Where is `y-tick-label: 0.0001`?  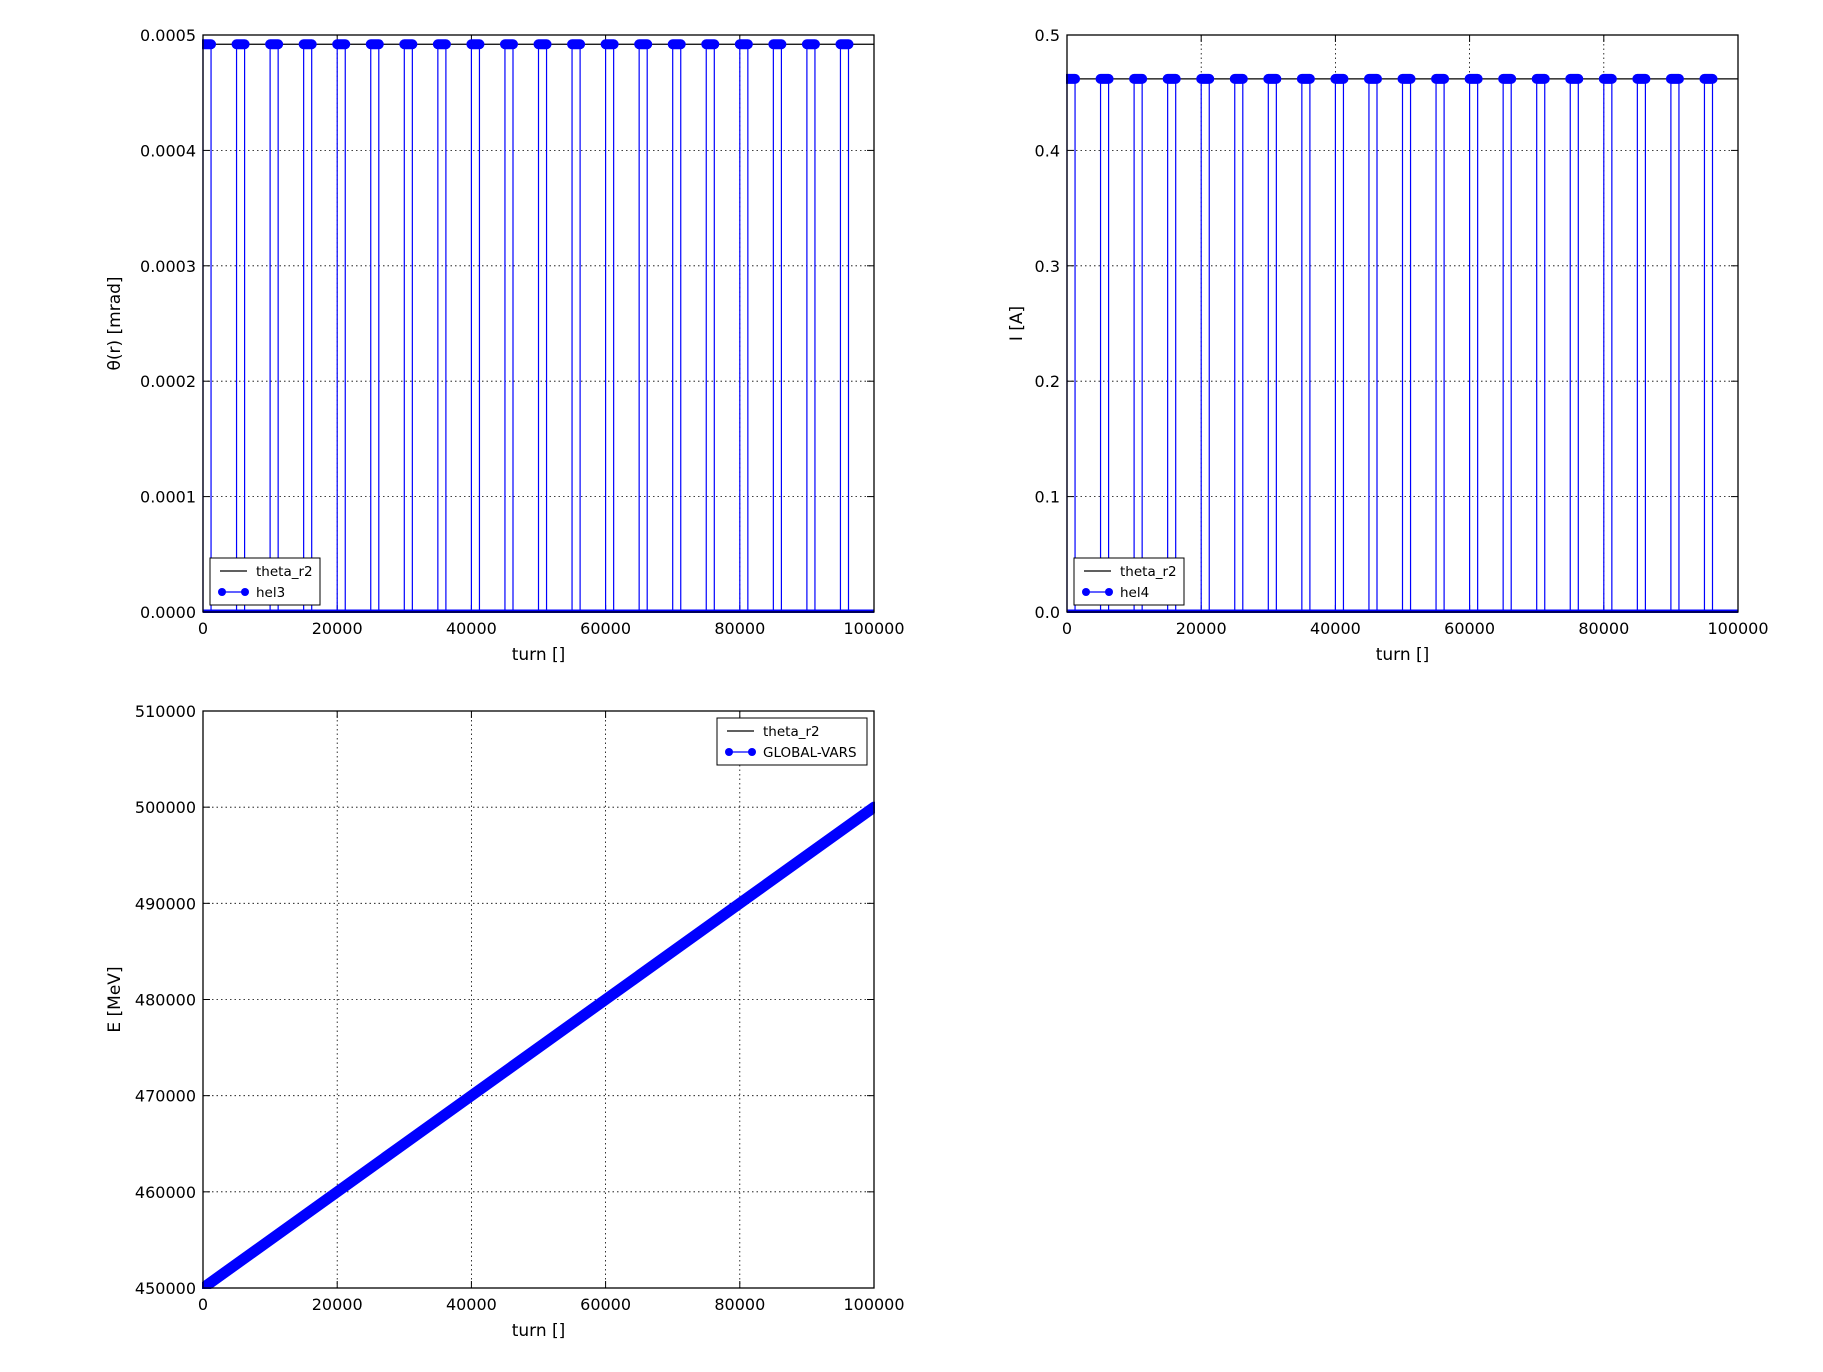
y-tick-label: 0.0001 is located at coordinates (168, 497).